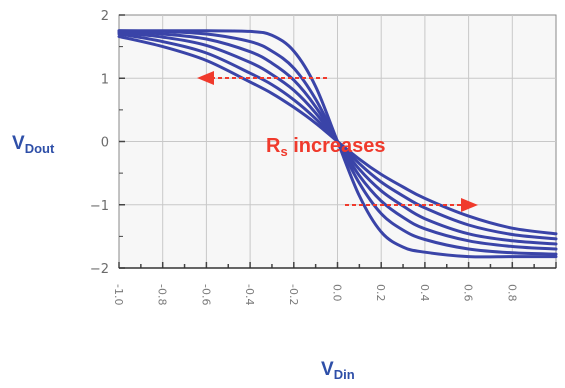 Image resolution: width=565 pixels, height=388 pixels. Describe the element at coordinates (18, 143) in the screenshot. I see `y-axis-label-main: V` at that location.